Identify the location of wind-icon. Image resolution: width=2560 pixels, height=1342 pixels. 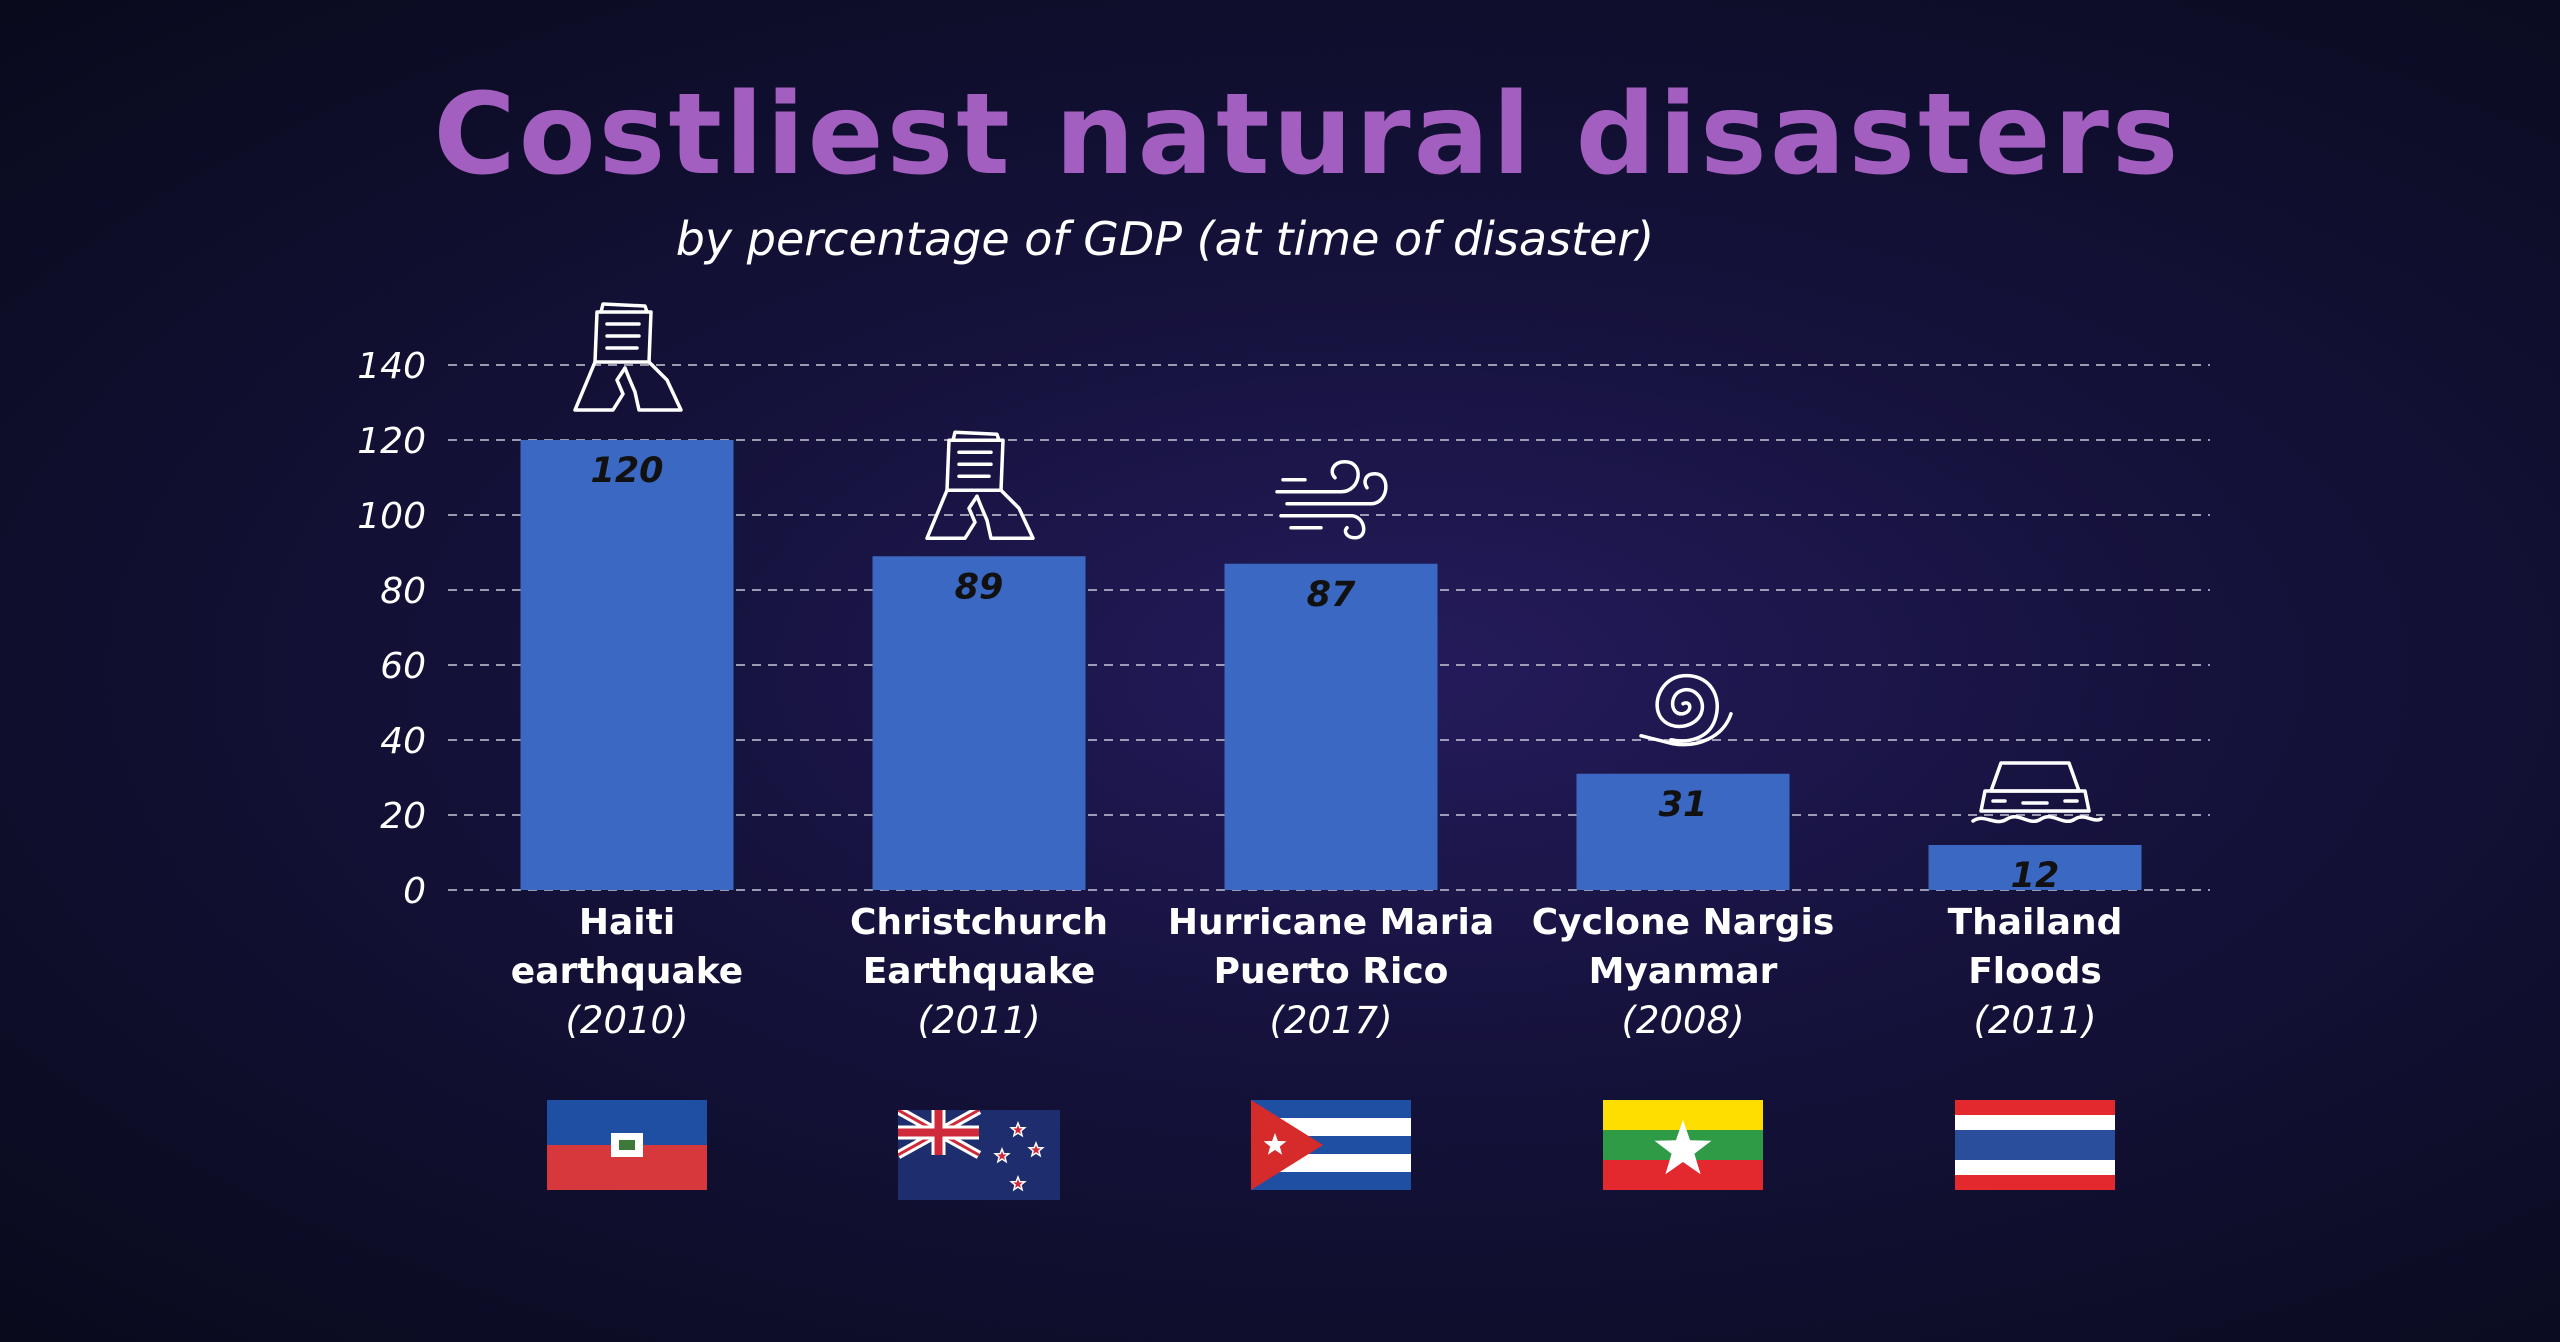
(1331, 500).